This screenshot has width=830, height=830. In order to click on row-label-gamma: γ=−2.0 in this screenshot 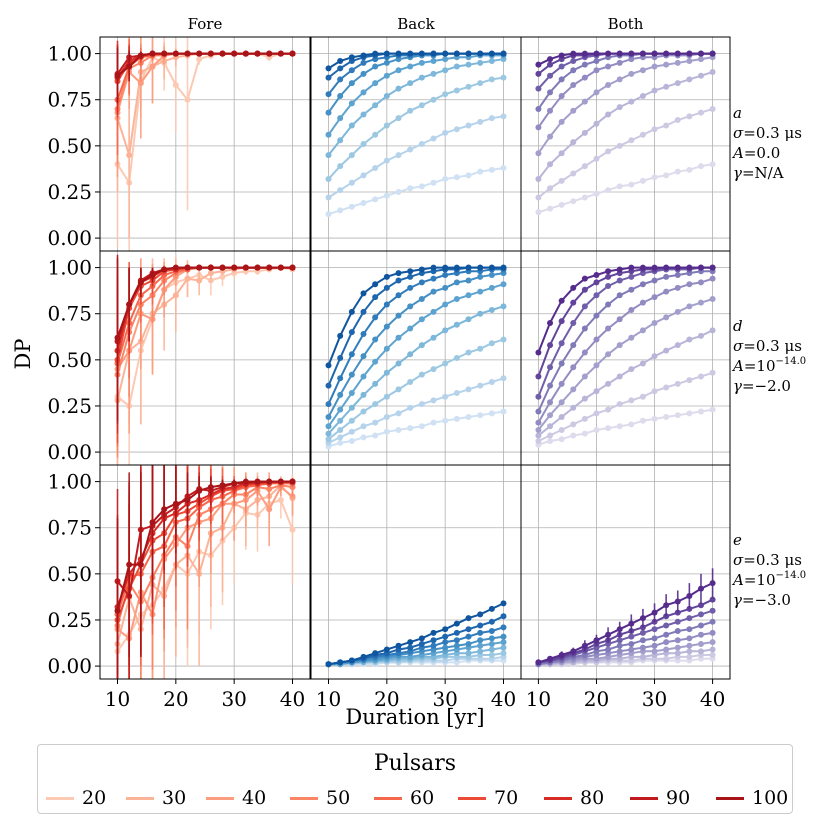, I will do `click(762, 386)`.